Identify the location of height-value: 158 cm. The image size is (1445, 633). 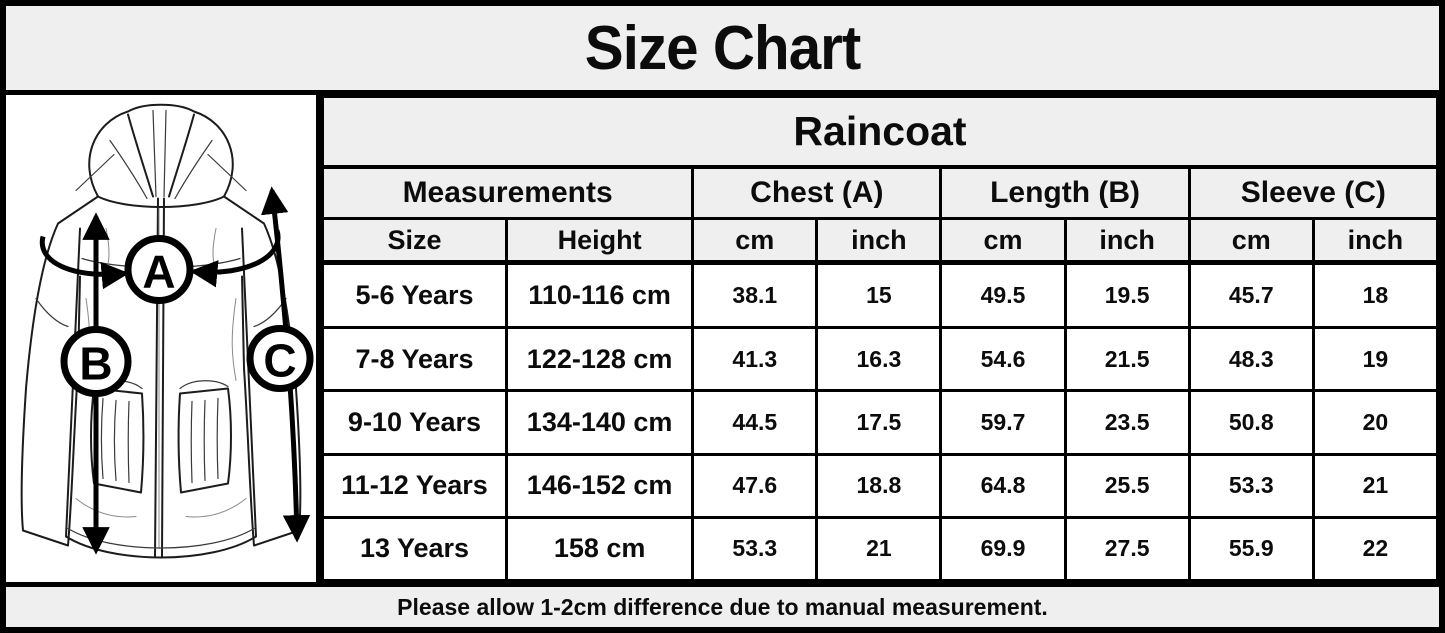
(599, 549).